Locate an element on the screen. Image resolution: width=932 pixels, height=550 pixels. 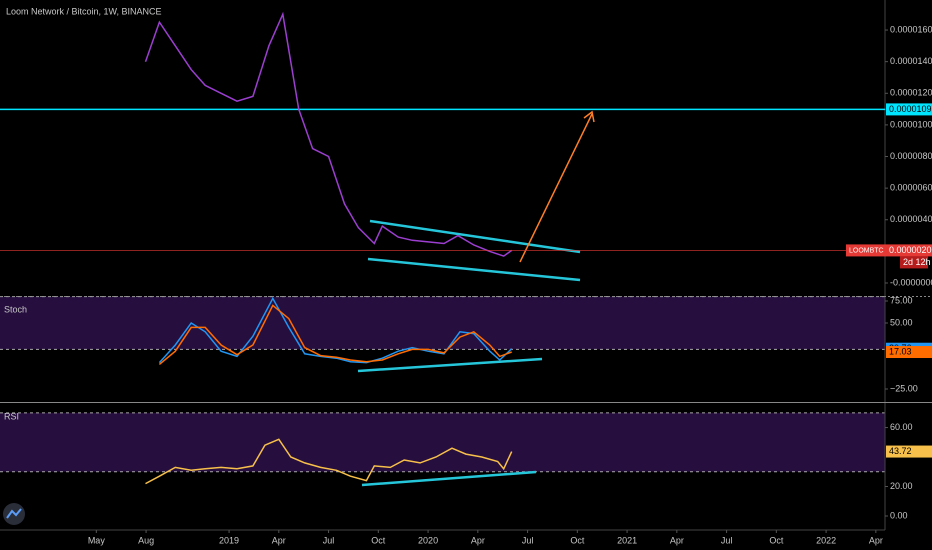
last-value-label: 0.00000206 is located at coordinates (910, 250).